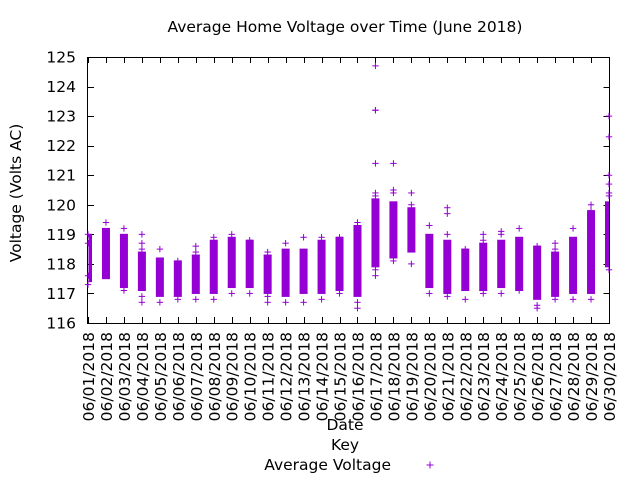  I want to click on x-tick-label: 06/17/2018, so click(376, 376).